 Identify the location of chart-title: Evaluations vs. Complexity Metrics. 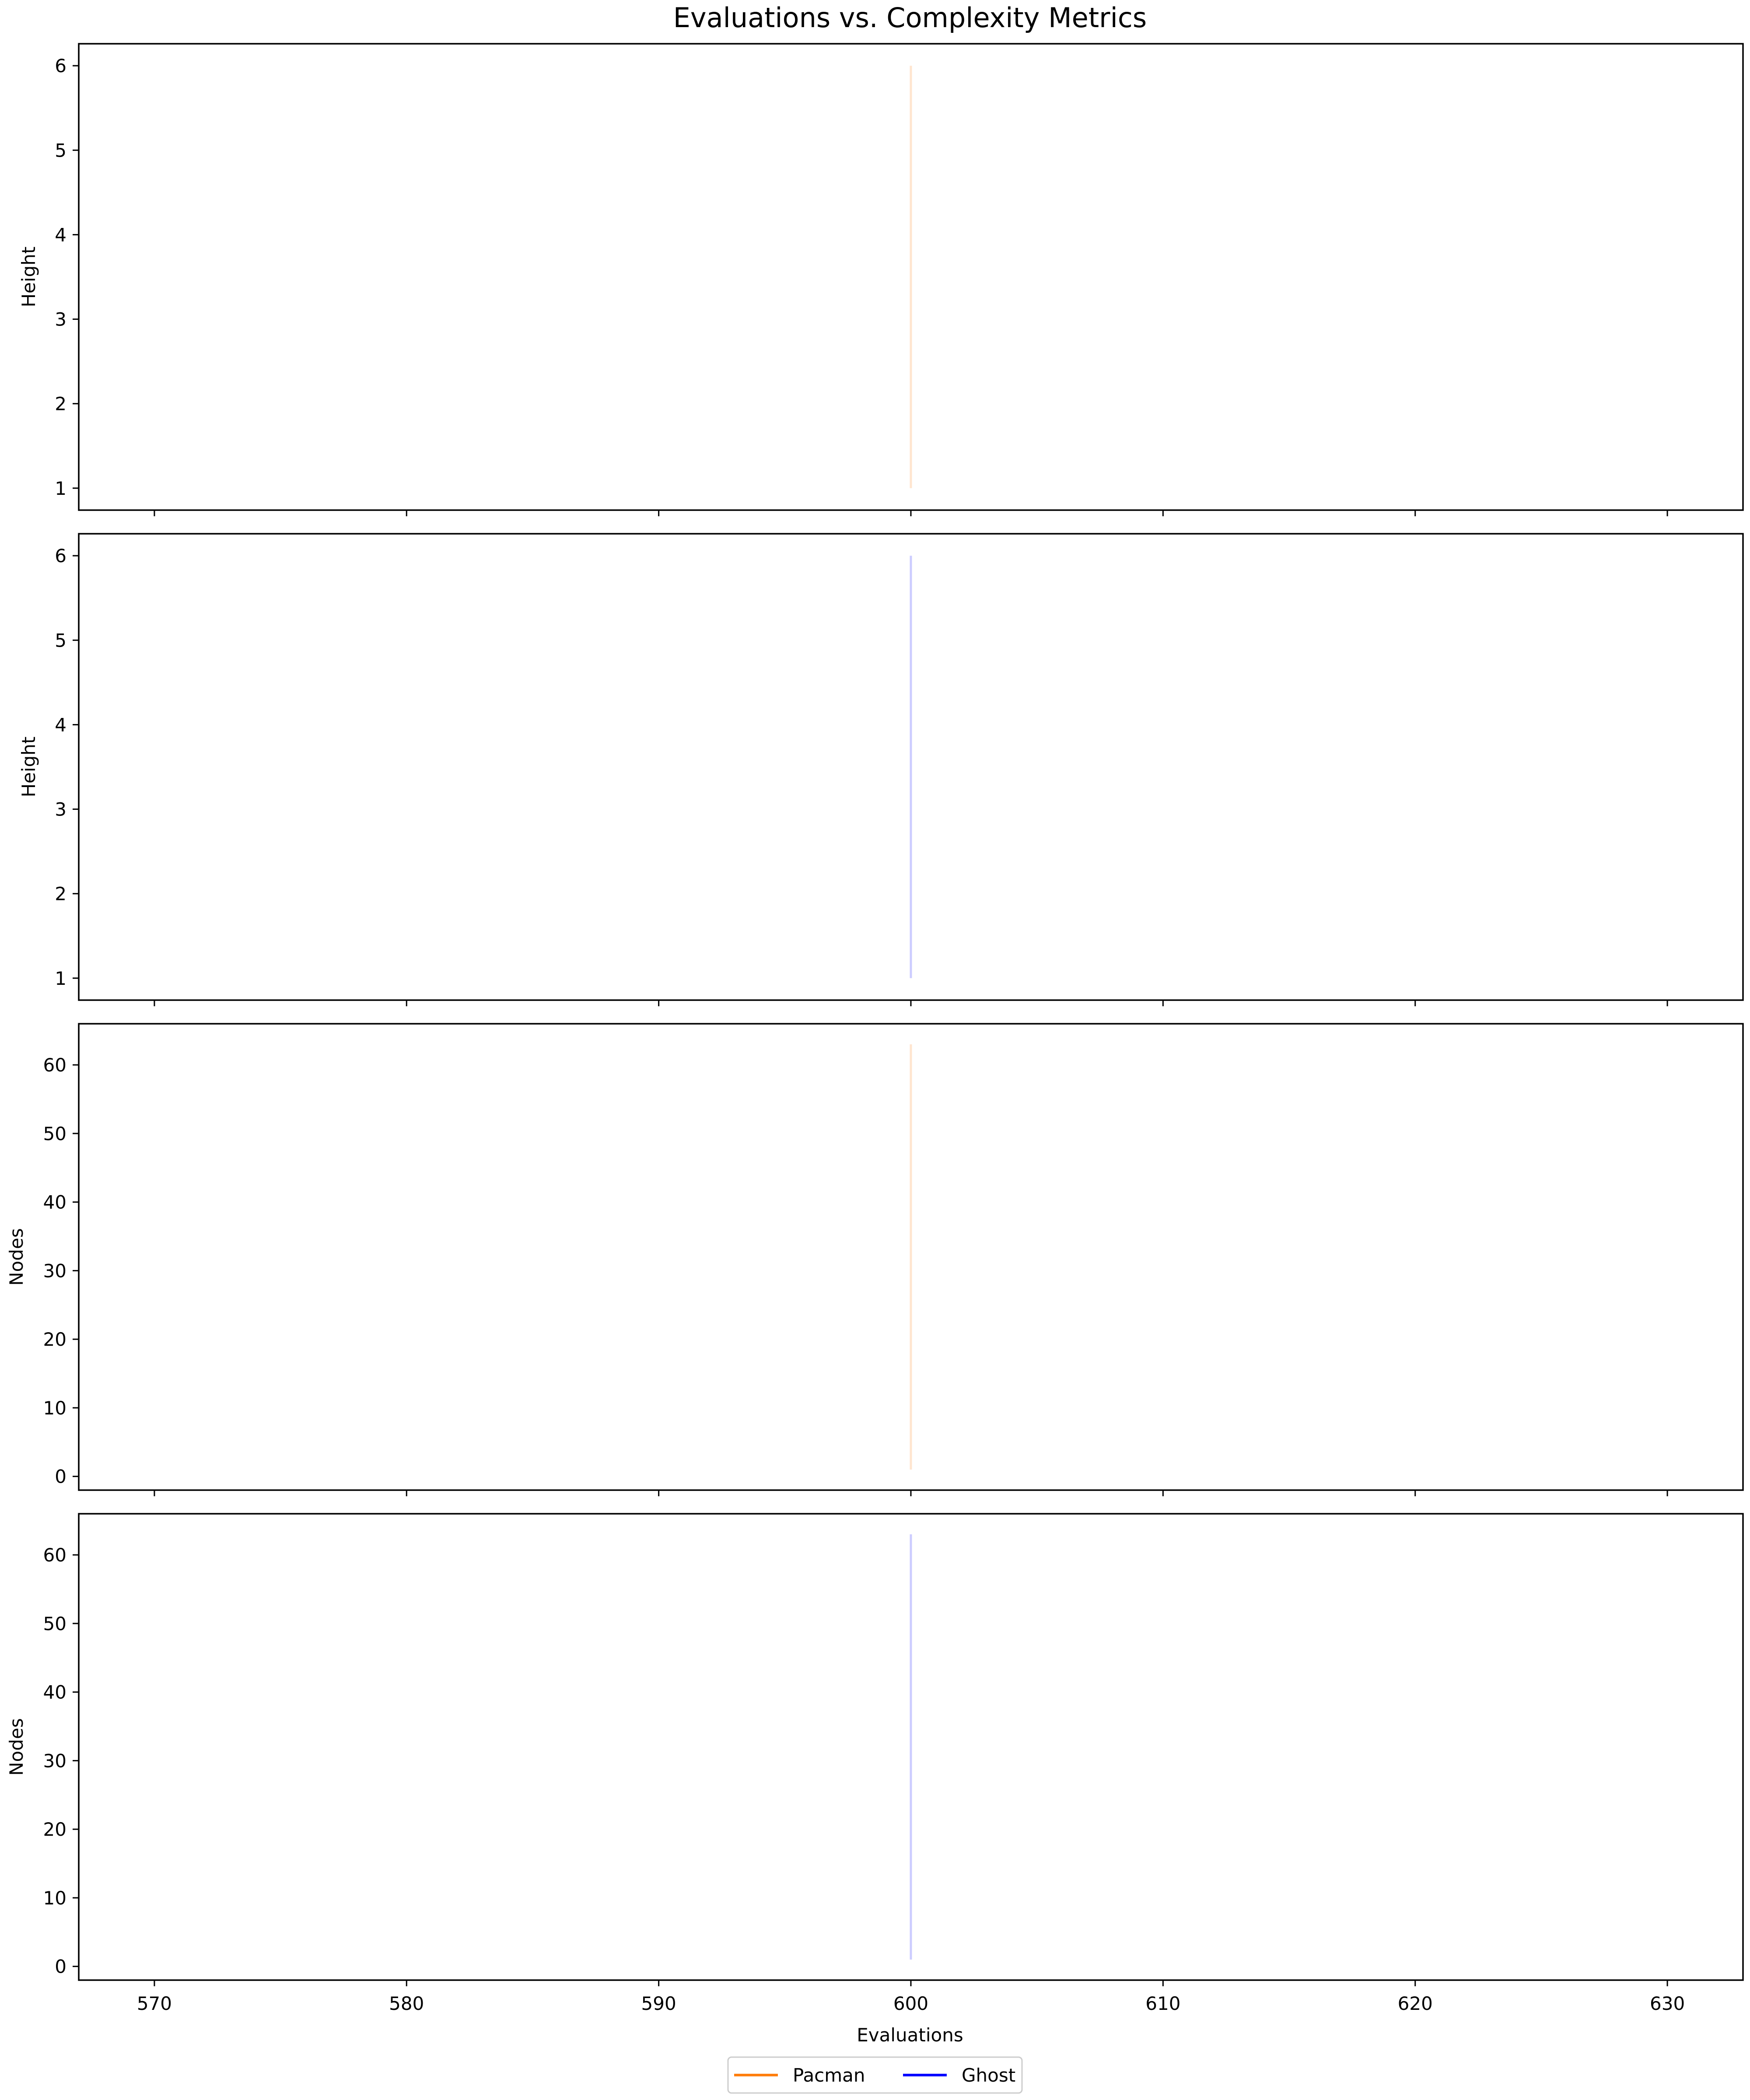
(910, 18).